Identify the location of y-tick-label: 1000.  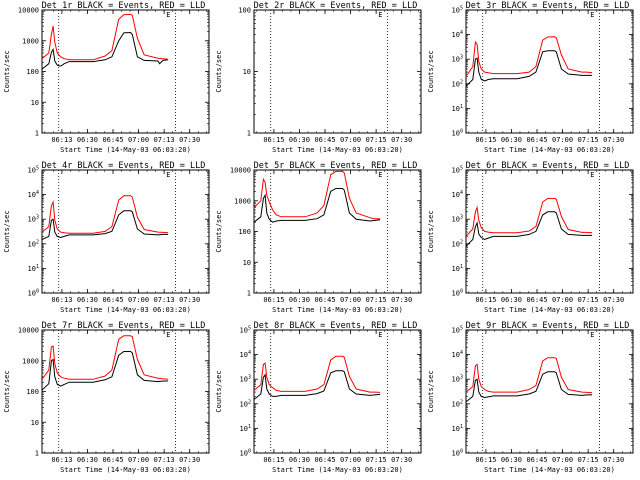
(242, 201).